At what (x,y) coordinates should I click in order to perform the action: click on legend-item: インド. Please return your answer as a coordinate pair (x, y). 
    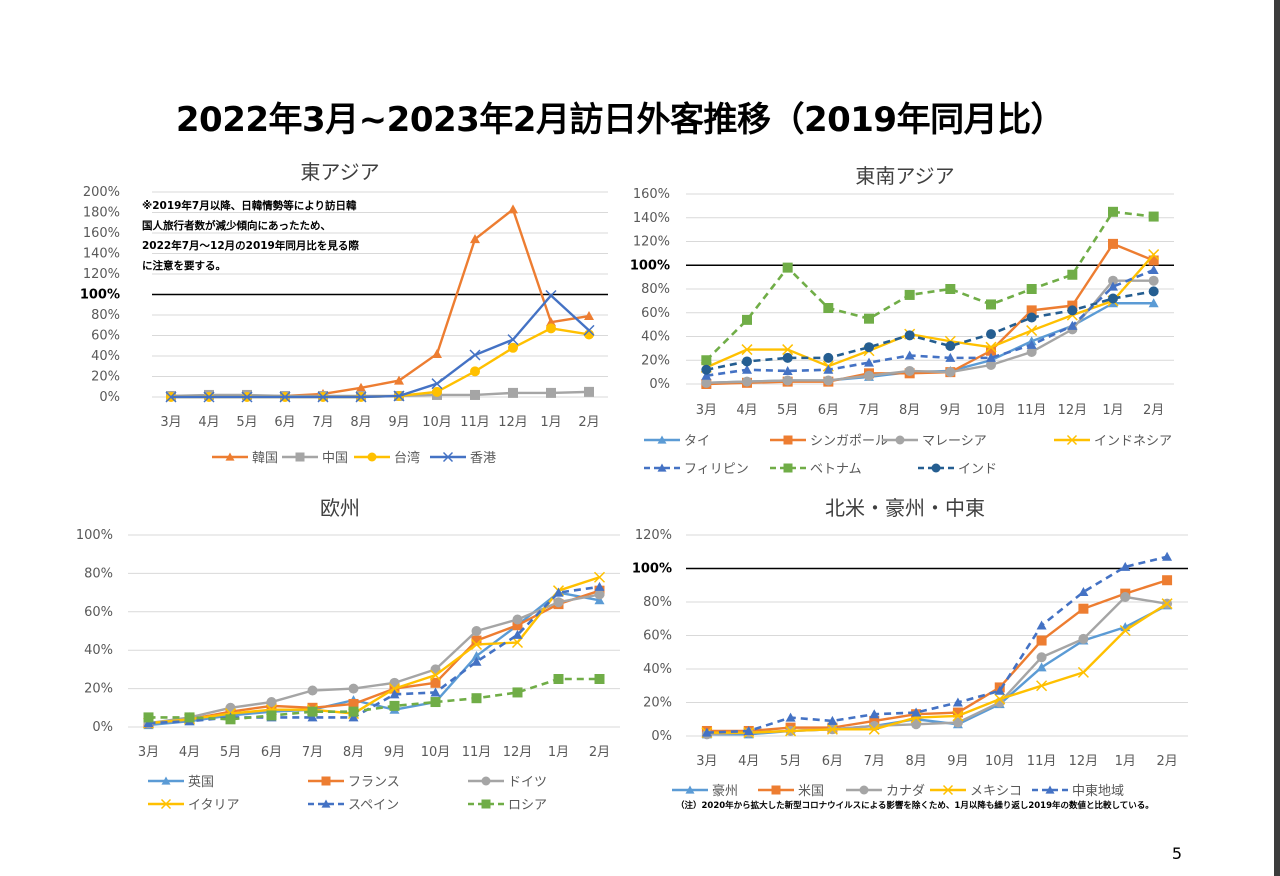
    Looking at the image, I should click on (956, 467).